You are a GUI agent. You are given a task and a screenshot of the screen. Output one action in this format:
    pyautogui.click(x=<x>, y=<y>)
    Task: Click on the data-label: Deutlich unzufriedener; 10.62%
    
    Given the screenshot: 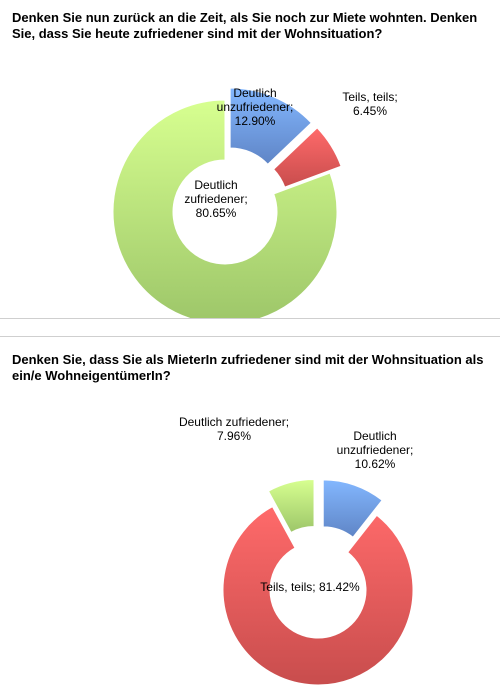 What is the action you would take?
    pyautogui.click(x=375, y=450)
    